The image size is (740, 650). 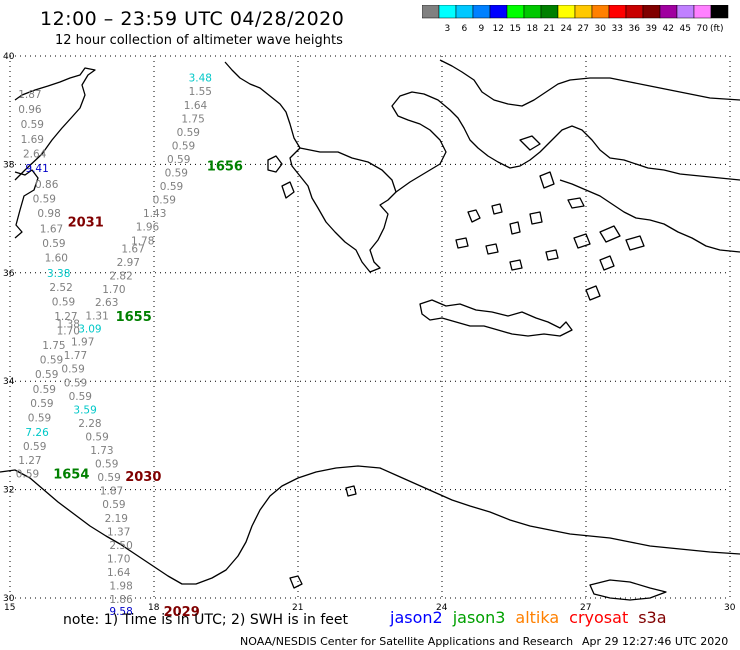 I want to click on wave-height-value: 3.38, so click(x=58, y=274).